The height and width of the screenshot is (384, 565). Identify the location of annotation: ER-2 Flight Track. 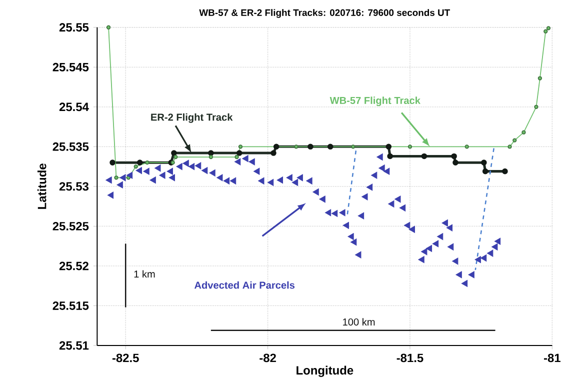
(192, 118).